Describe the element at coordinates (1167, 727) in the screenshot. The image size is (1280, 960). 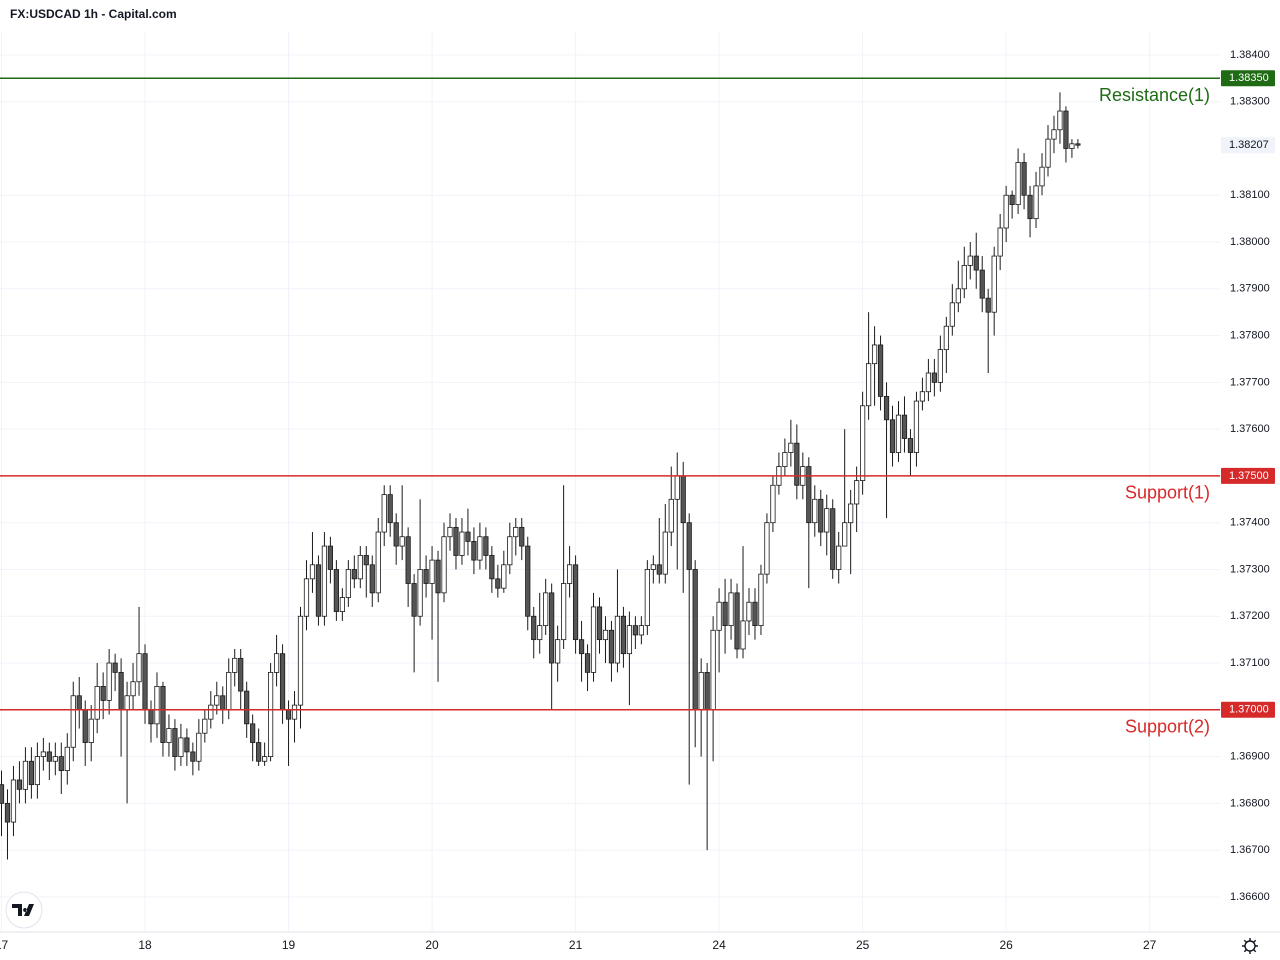
I see `level-name: Support(2)` at that location.